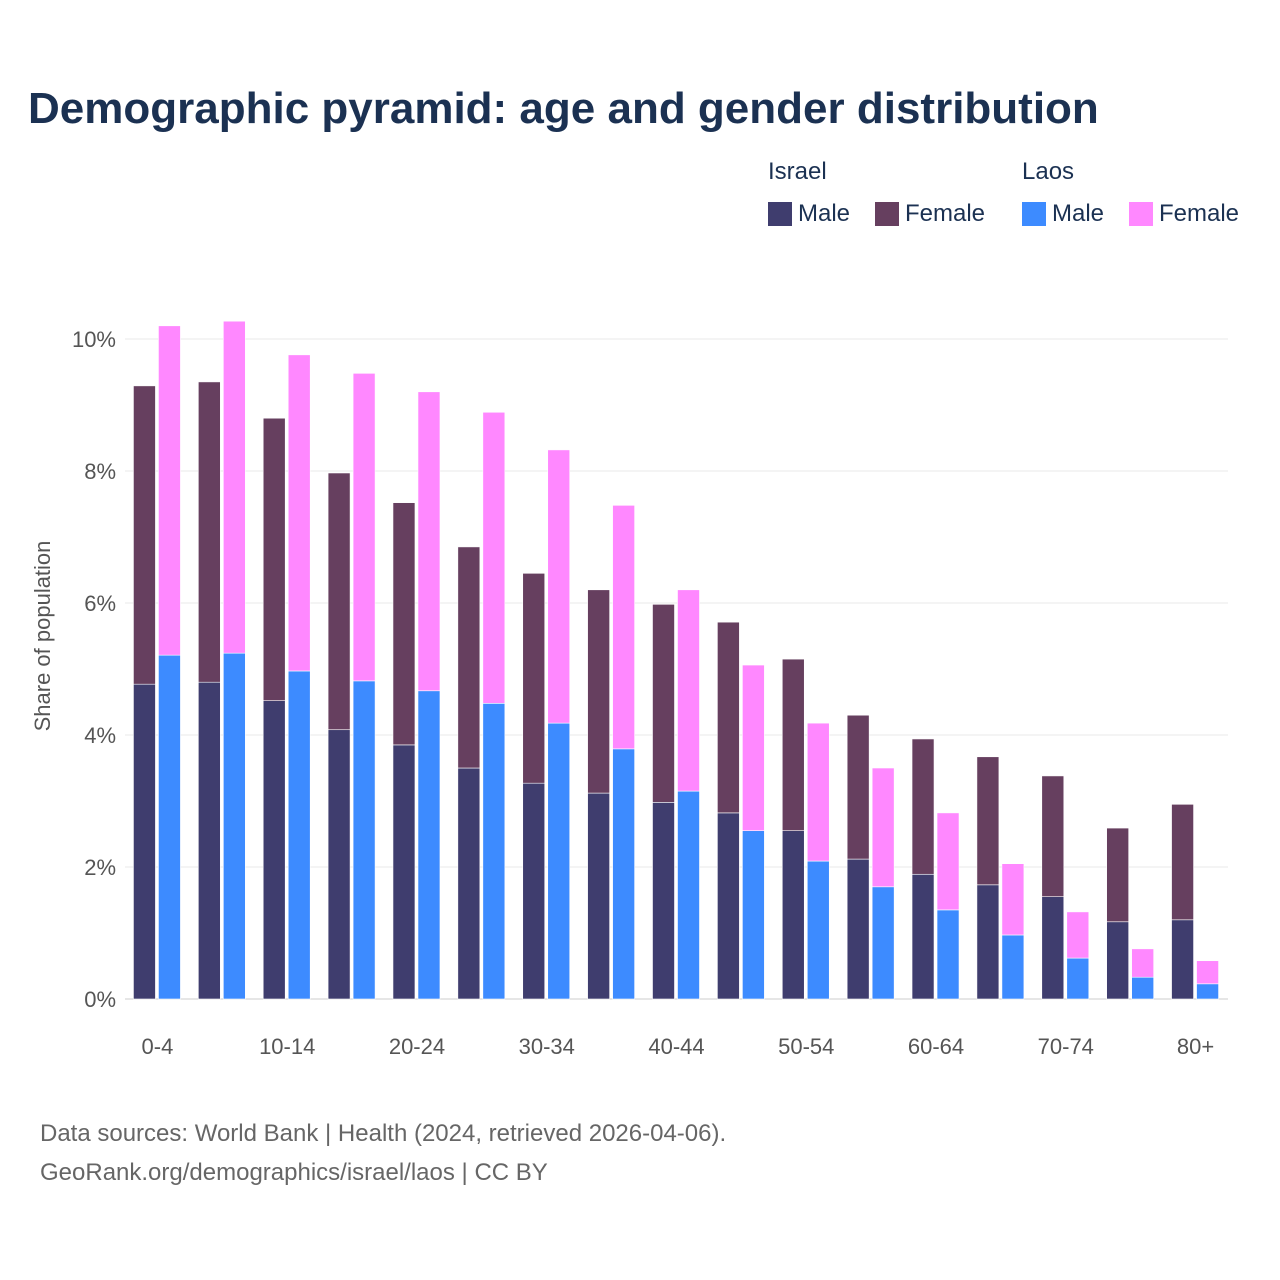 The height and width of the screenshot is (1280, 1280). Describe the element at coordinates (94, 339) in the screenshot. I see `y-tick-label: 10%` at that location.